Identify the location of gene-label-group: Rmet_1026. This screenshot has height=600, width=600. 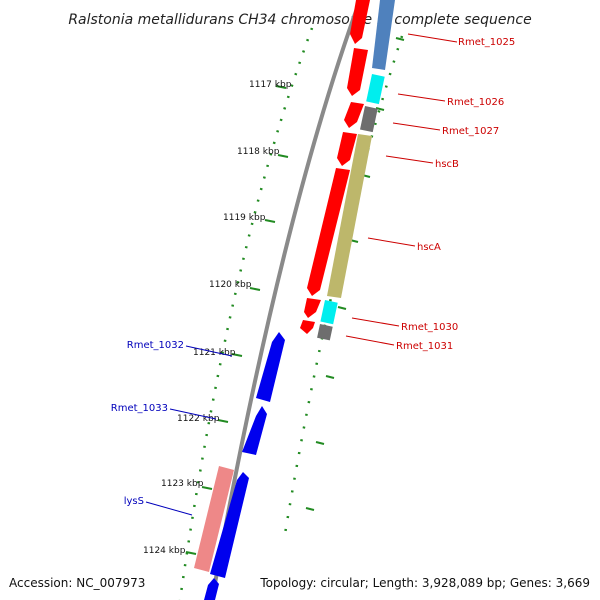
(450, 100).